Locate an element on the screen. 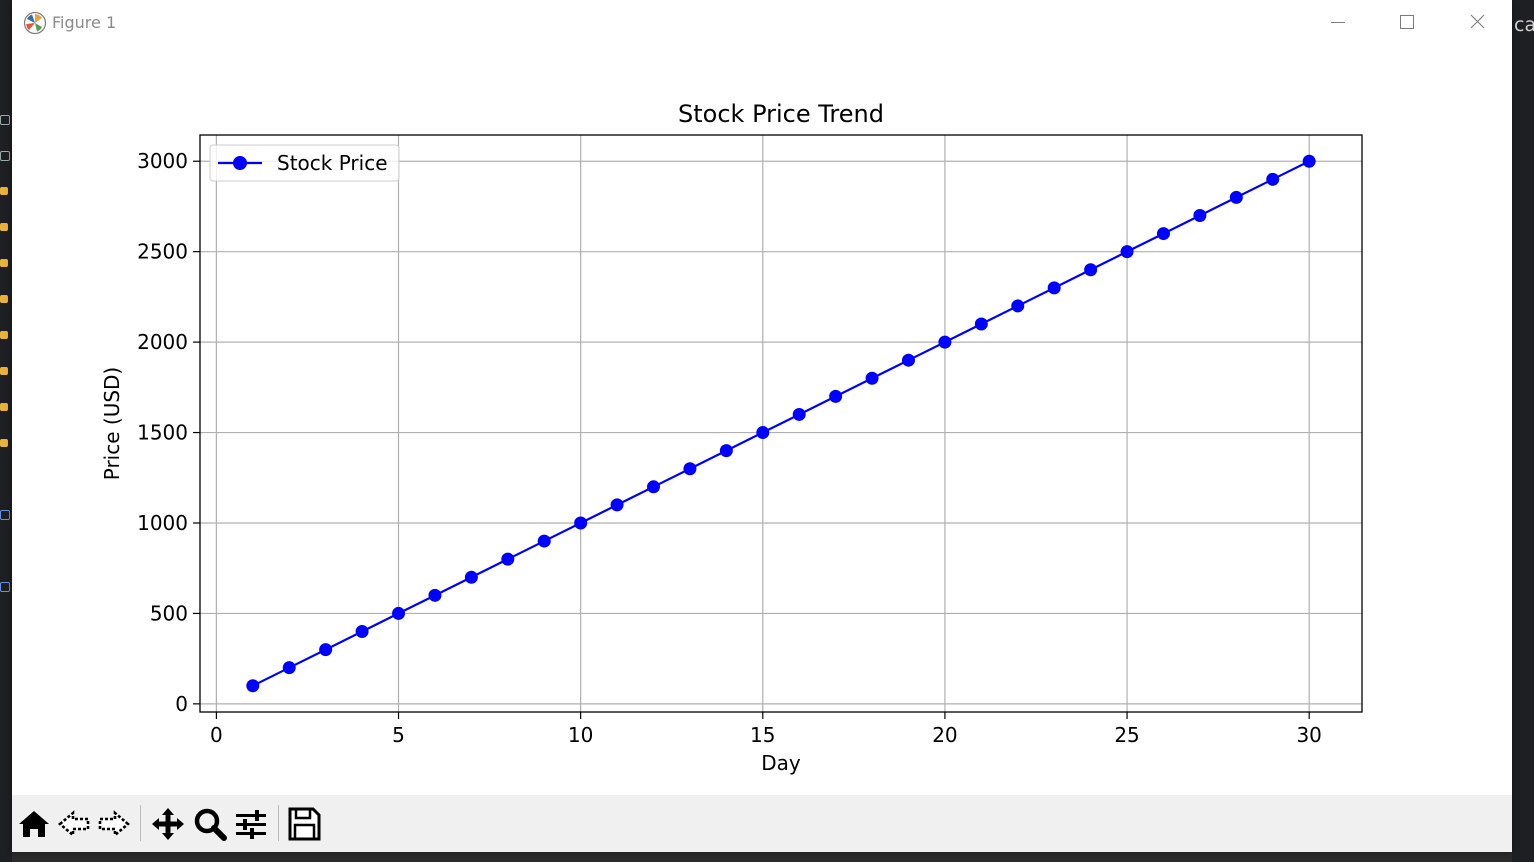  forward-arrow-icon is located at coordinates (114, 824).